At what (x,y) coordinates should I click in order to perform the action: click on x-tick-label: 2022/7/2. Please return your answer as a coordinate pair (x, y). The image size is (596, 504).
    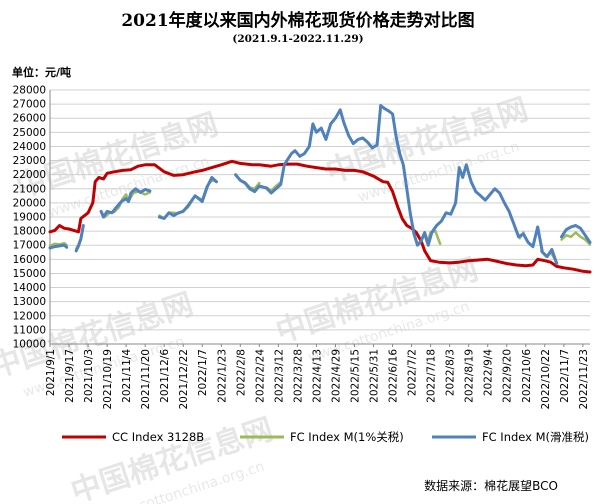
    Looking at the image, I should click on (413, 372).